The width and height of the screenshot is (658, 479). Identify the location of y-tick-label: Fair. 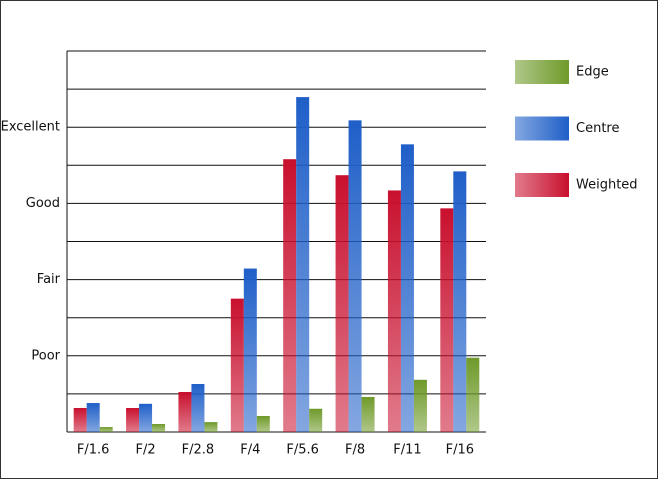
(49, 279).